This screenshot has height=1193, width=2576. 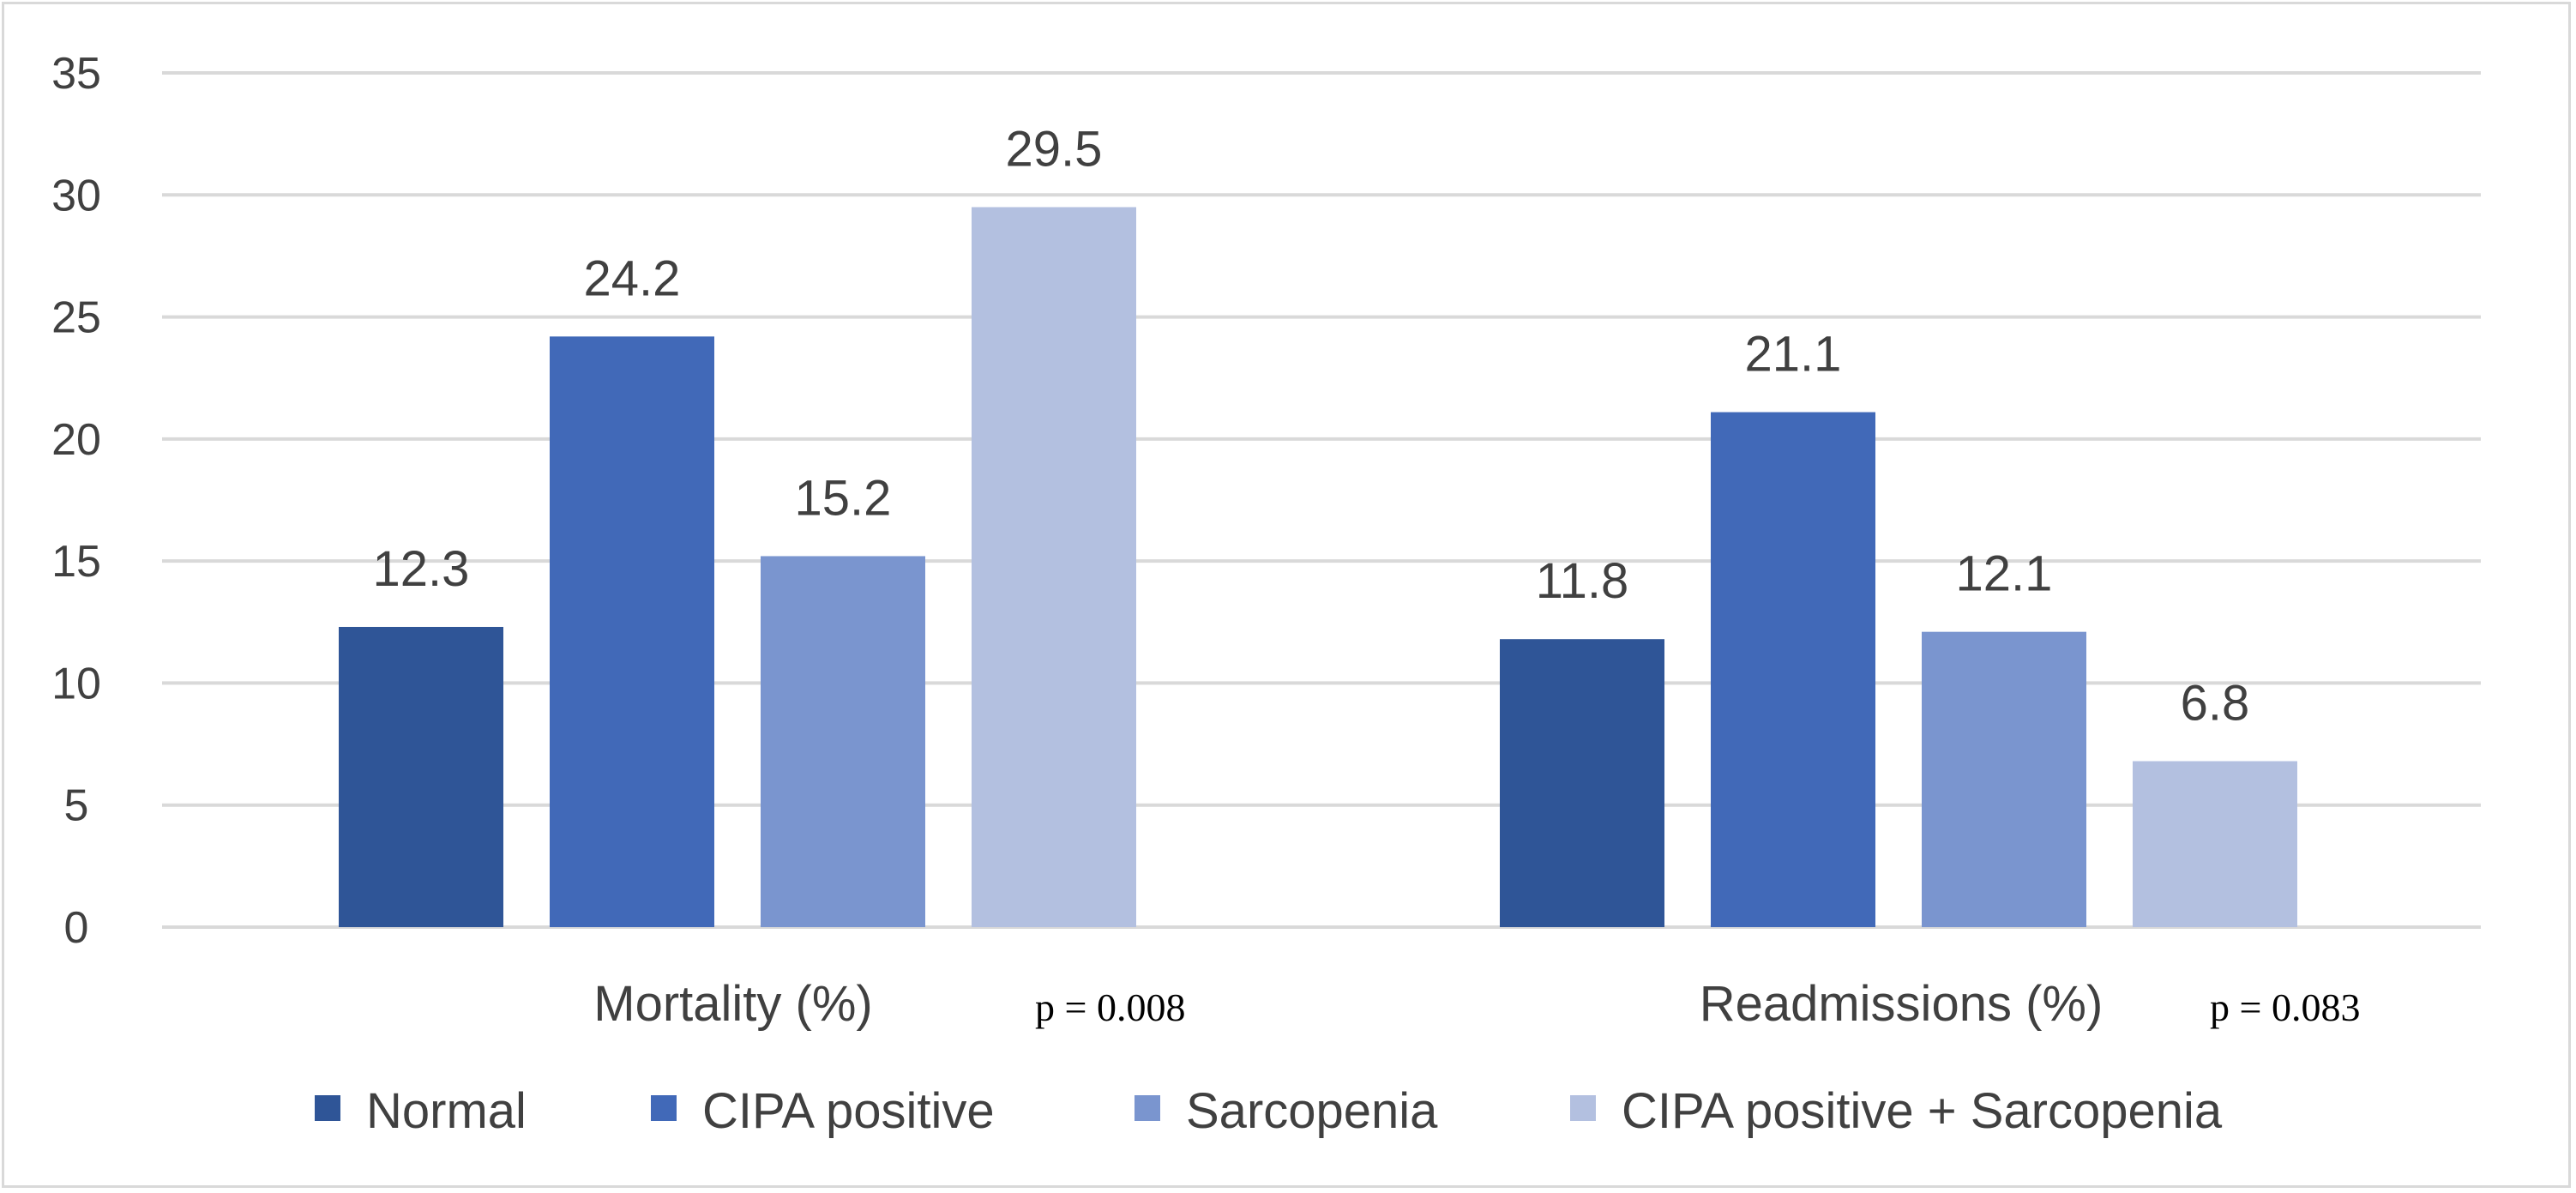 What do you see at coordinates (1147, 1108) in the screenshot?
I see `legend-swatch-sarcopenia` at bounding box center [1147, 1108].